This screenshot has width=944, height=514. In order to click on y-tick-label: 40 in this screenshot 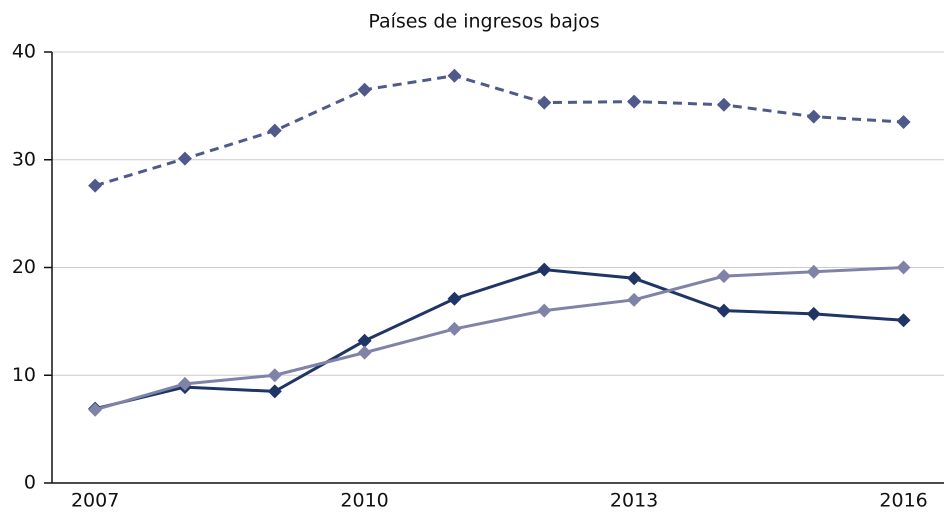, I will do `click(24, 52)`.